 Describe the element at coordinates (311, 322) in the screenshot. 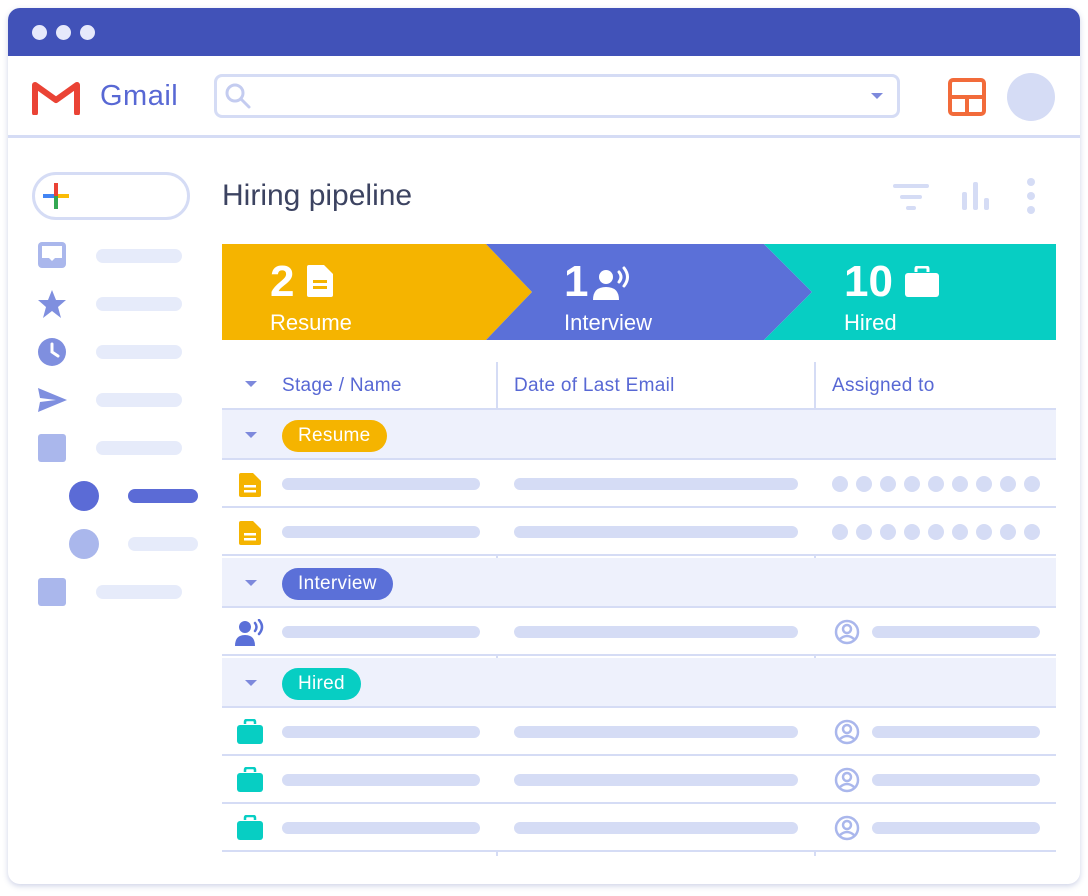

I see `stage-resume-label: Resume` at that location.